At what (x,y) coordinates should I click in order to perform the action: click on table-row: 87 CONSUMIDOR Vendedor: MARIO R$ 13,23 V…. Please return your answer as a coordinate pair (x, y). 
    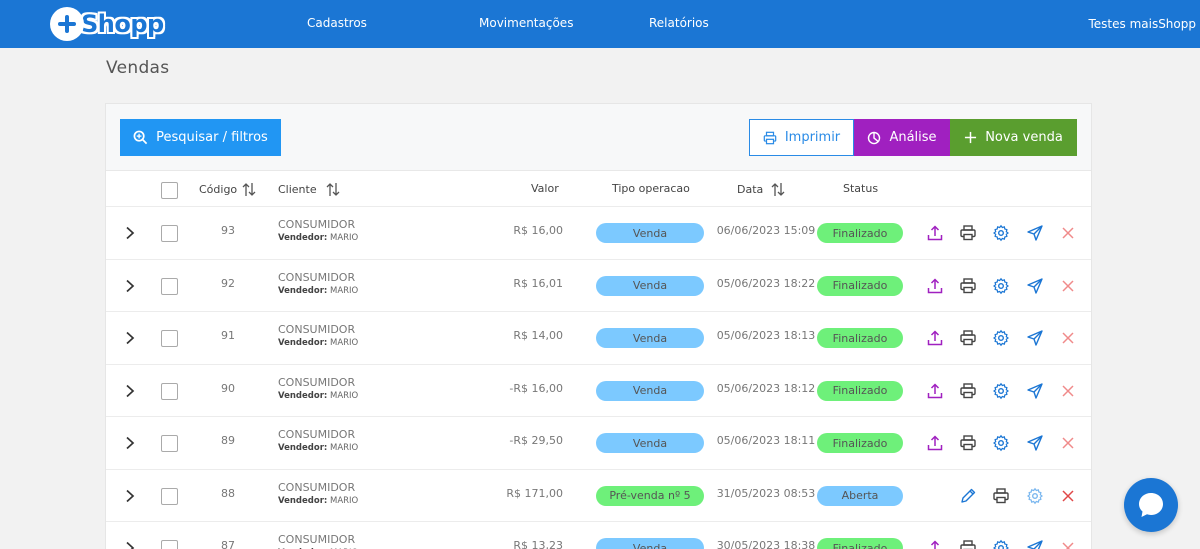
    Looking at the image, I should click on (598, 535).